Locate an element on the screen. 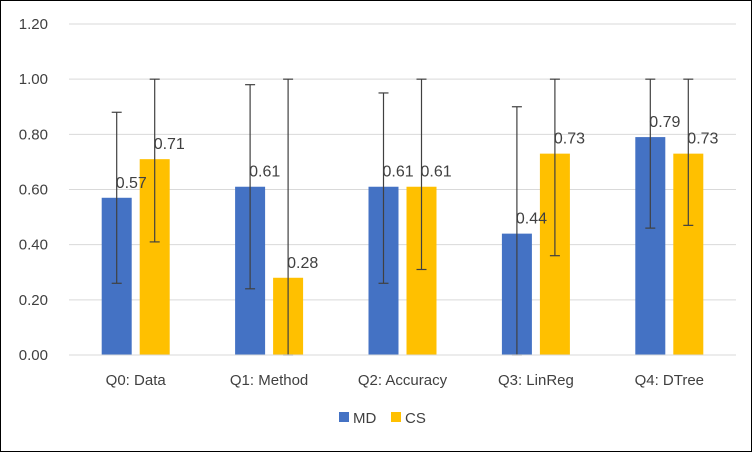  y-tick-label: 1.20 is located at coordinates (33, 24).